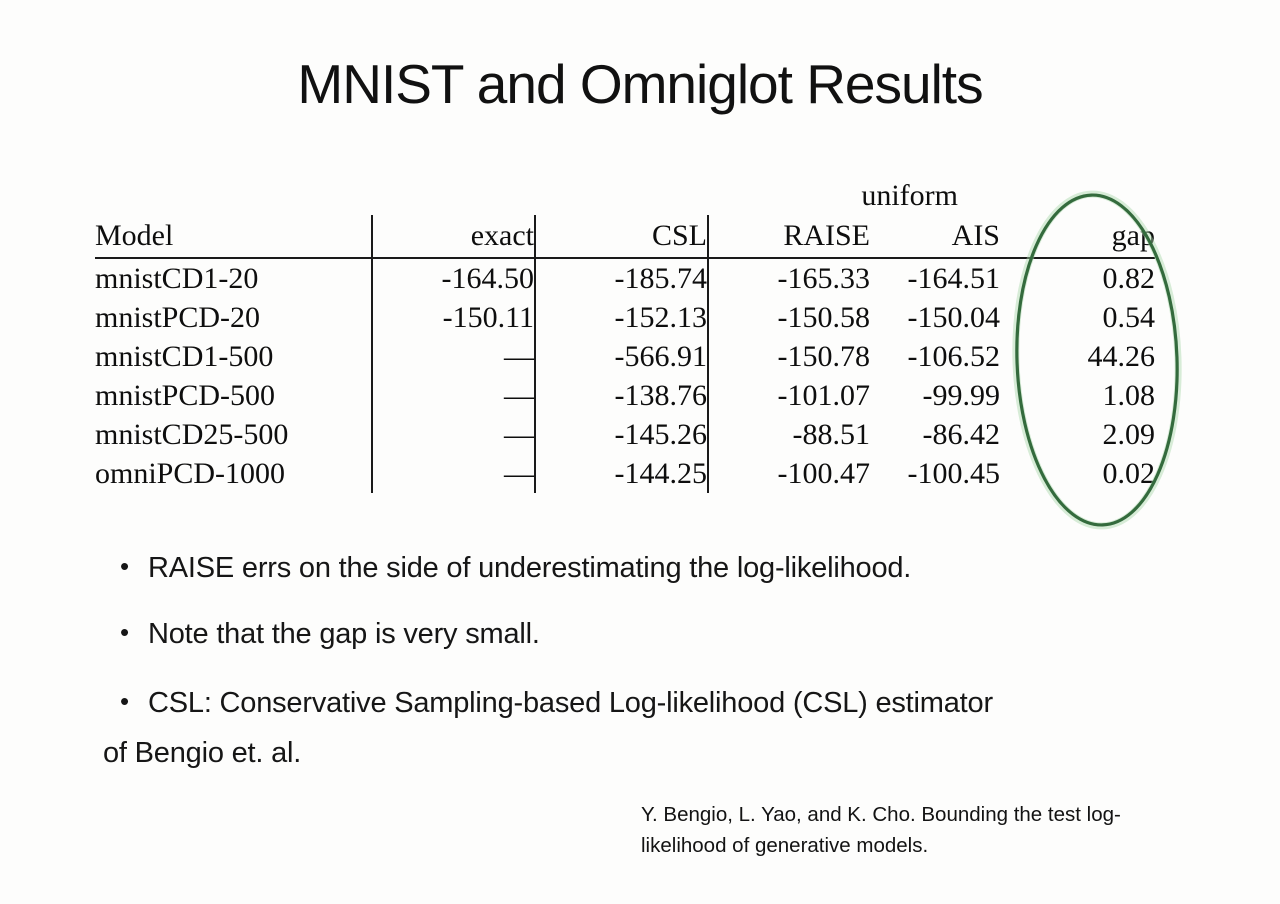 This screenshot has width=1280, height=904. I want to click on cell-ais: -150.04, so click(954, 317).